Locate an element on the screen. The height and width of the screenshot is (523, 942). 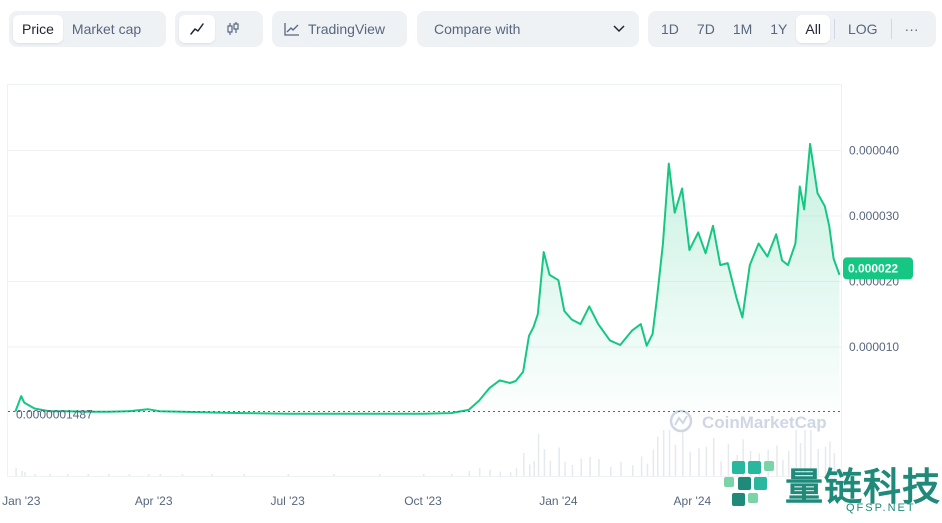
volume-bars is located at coordinates (425, 453).